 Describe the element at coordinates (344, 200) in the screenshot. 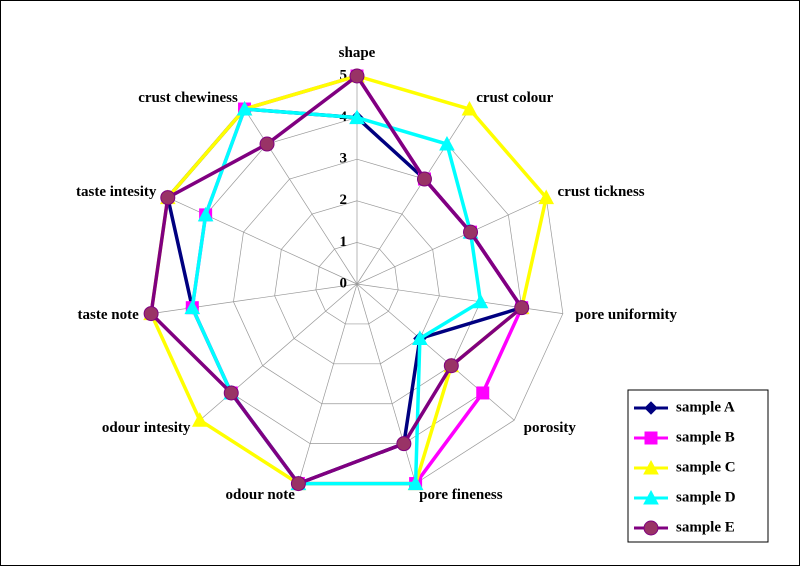

I see `r-tick-label: 2` at that location.